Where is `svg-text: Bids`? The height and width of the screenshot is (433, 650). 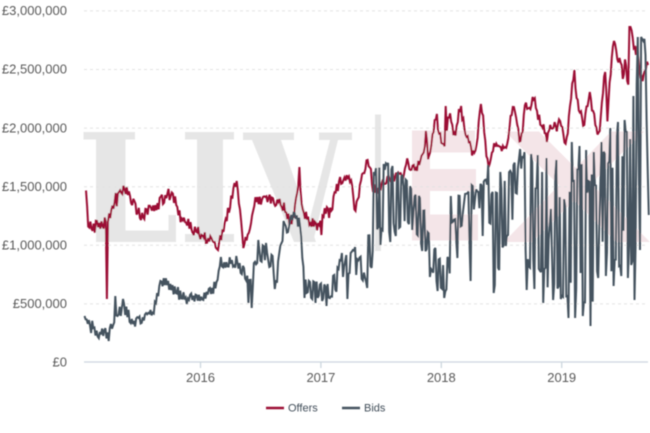
svg-text: Bids is located at coordinates (375, 409).